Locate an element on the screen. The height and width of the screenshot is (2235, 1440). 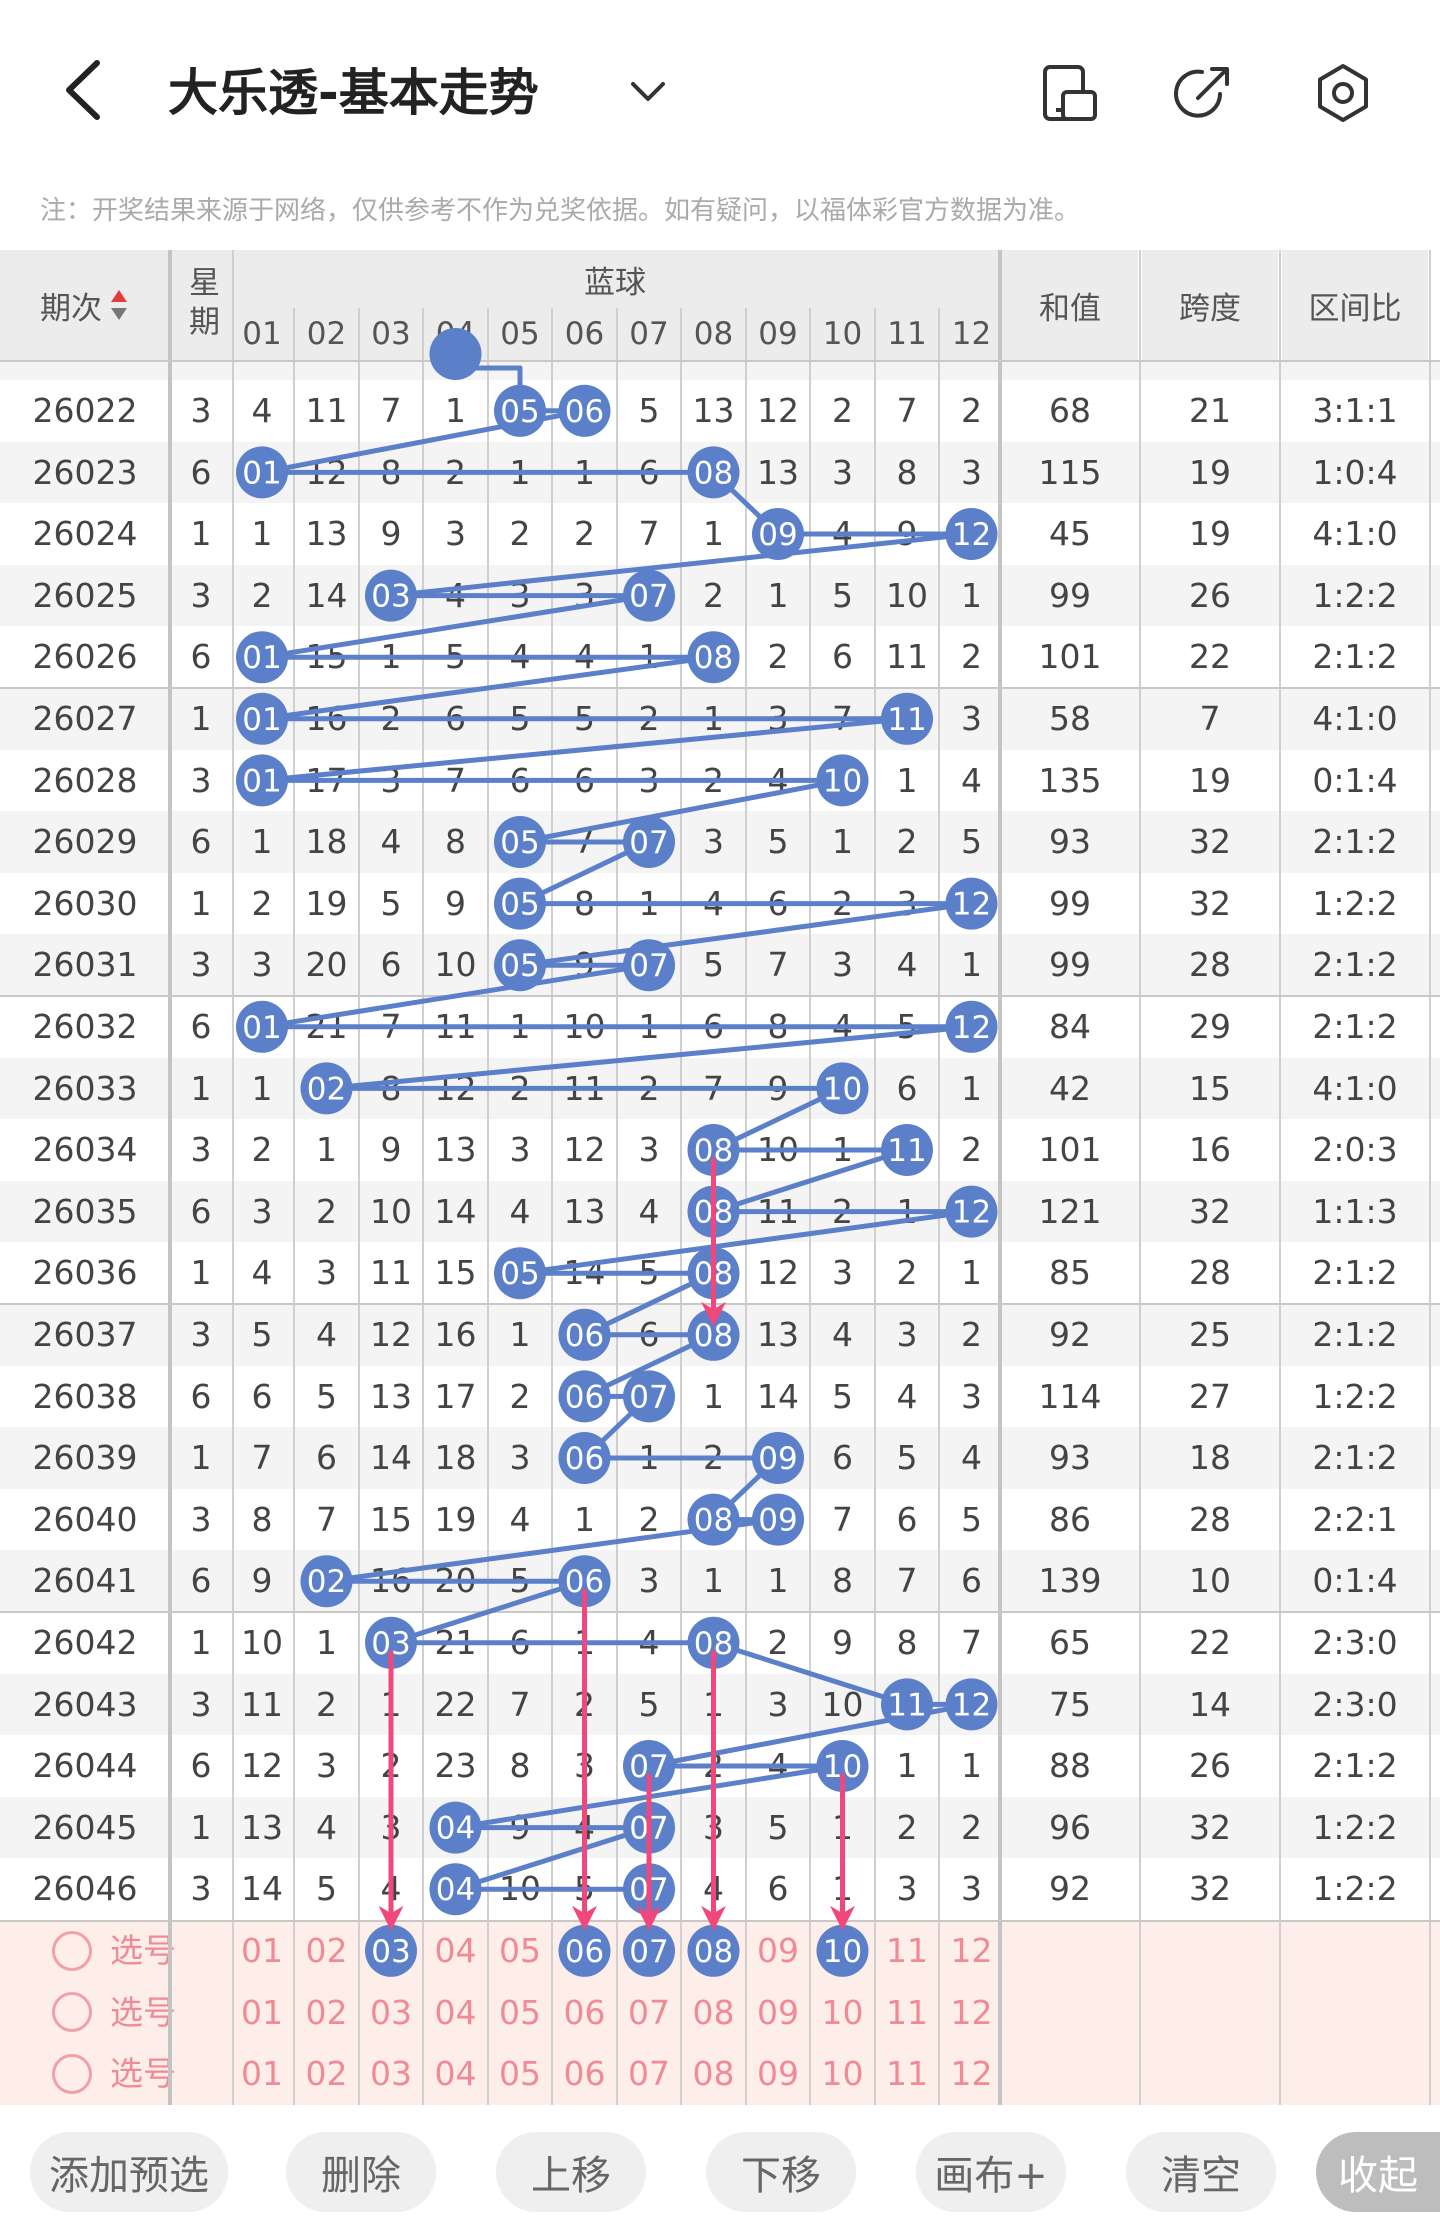
blue-ball: 09 is located at coordinates (778, 1519).